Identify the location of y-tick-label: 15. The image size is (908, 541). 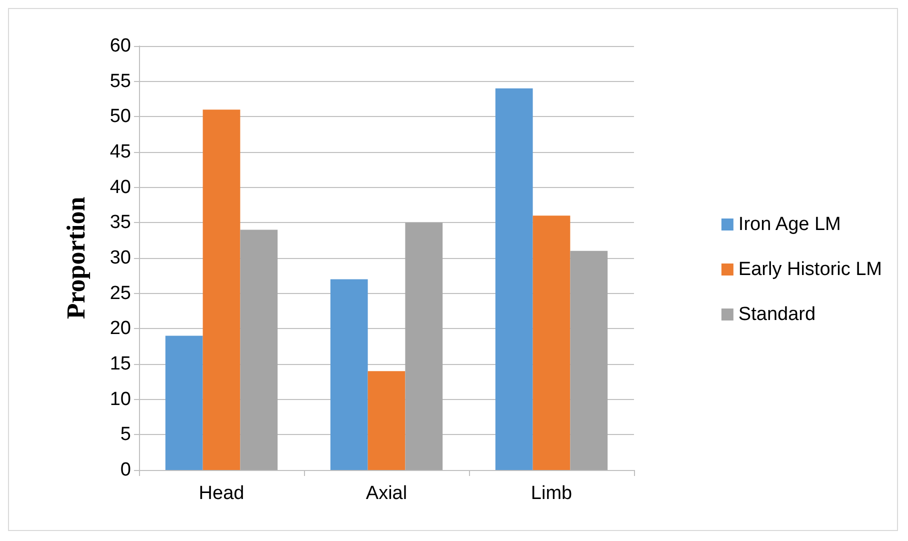
(120, 364).